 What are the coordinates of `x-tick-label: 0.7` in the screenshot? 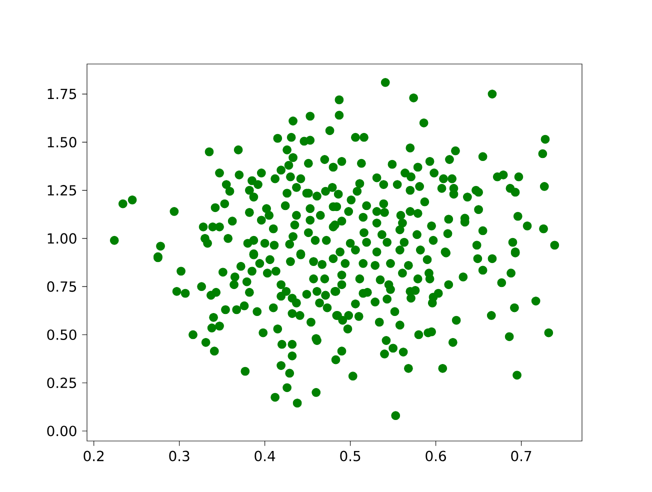 It's located at (521, 456).